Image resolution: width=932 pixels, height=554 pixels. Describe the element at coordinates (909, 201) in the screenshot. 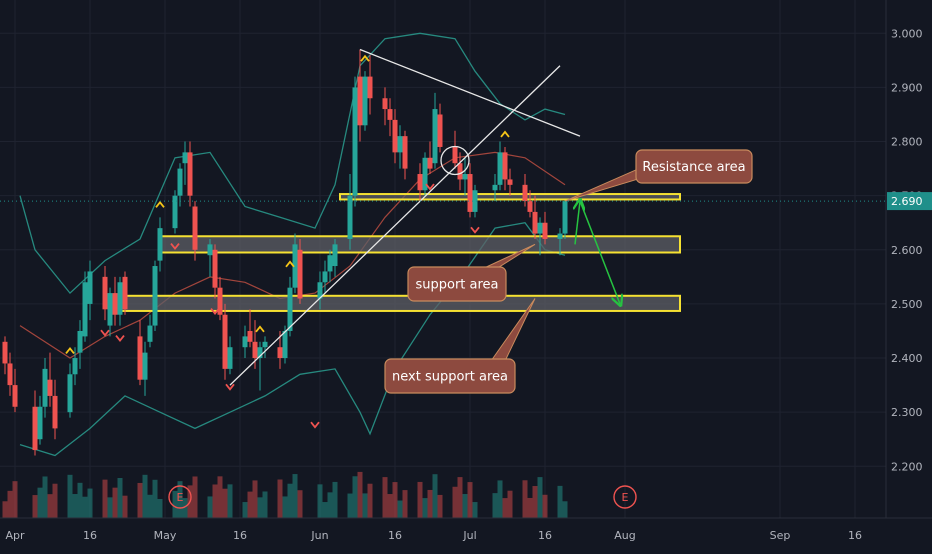

I see `last-price-tag` at that location.